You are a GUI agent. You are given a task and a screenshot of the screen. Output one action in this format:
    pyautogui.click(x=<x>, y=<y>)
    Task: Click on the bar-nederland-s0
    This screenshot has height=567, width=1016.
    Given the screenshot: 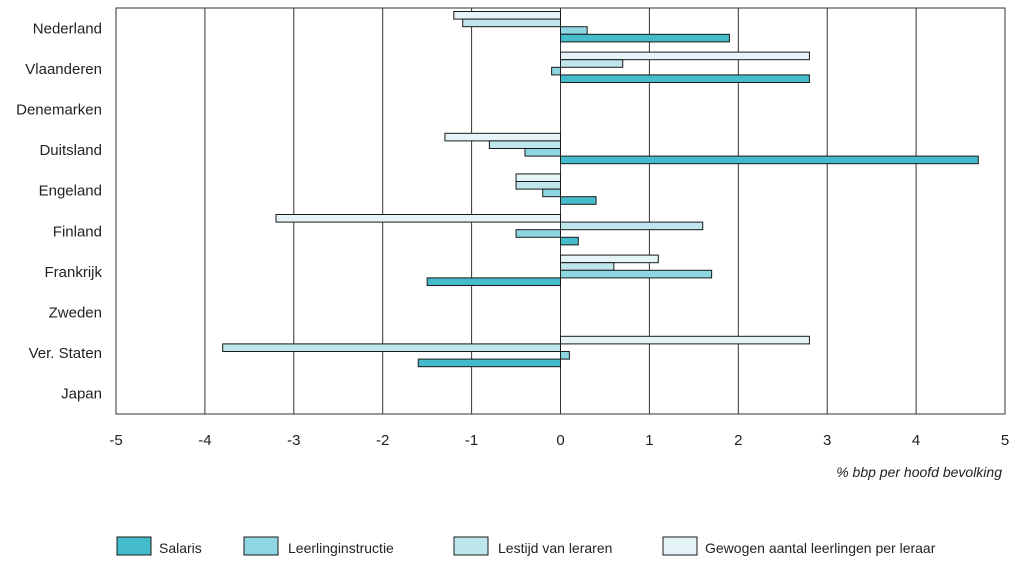 What is the action you would take?
    pyautogui.click(x=507, y=15)
    